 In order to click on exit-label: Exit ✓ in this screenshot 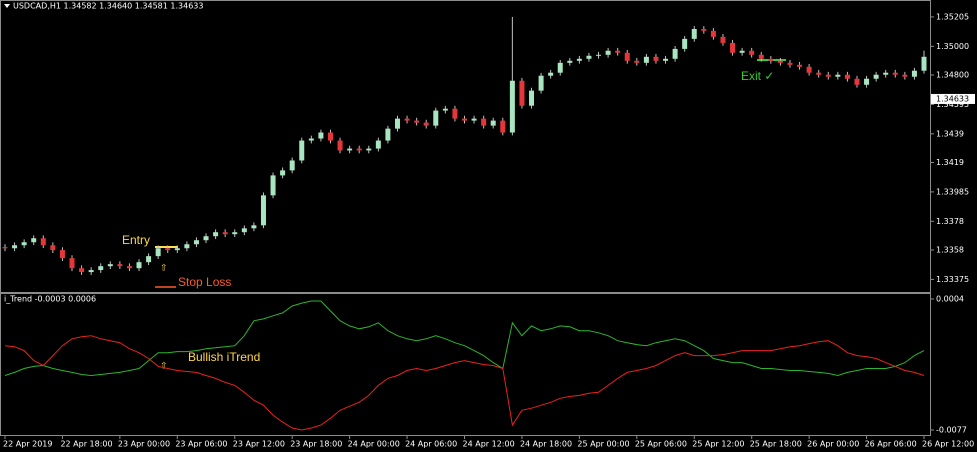, I will do `click(757, 76)`.